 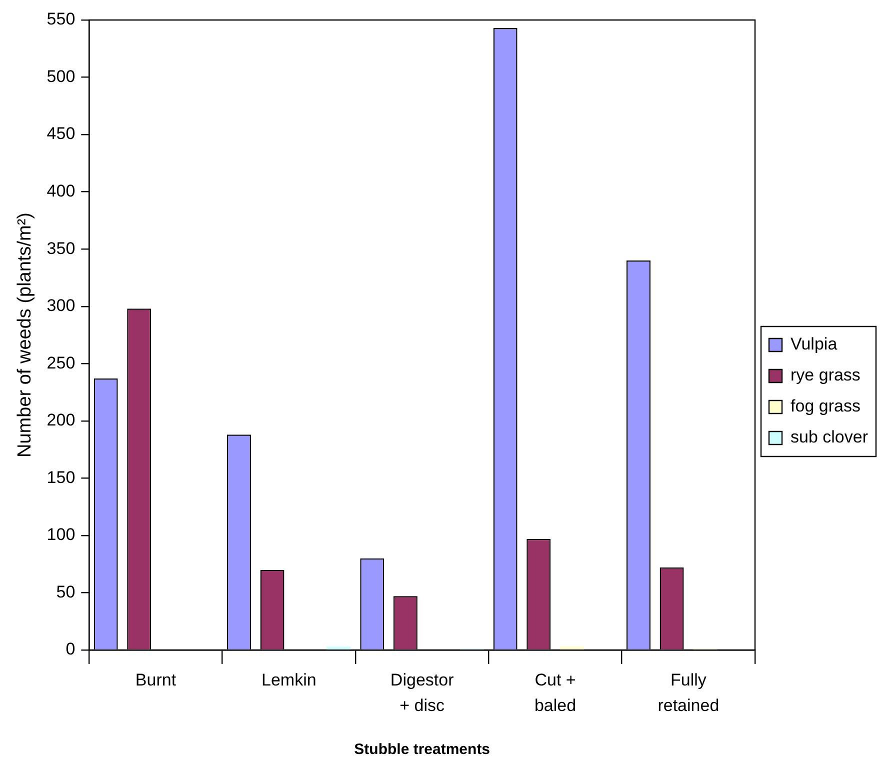 I want to click on y-tick-label: 100, so click(x=61, y=534).